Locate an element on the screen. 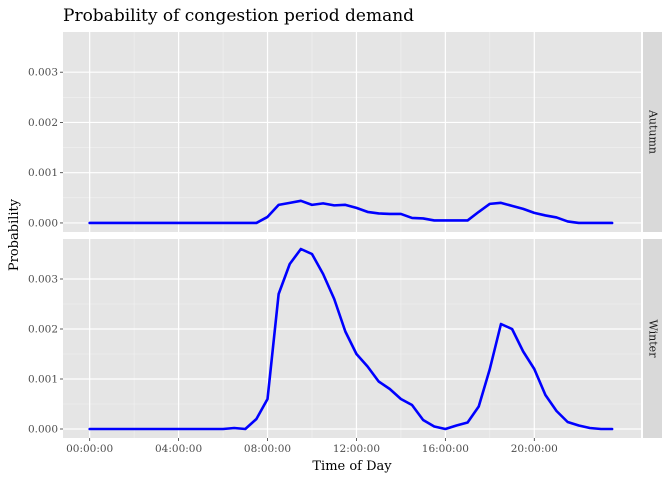 The image size is (672, 480). y-axis-title: Probability is located at coordinates (14, 234).